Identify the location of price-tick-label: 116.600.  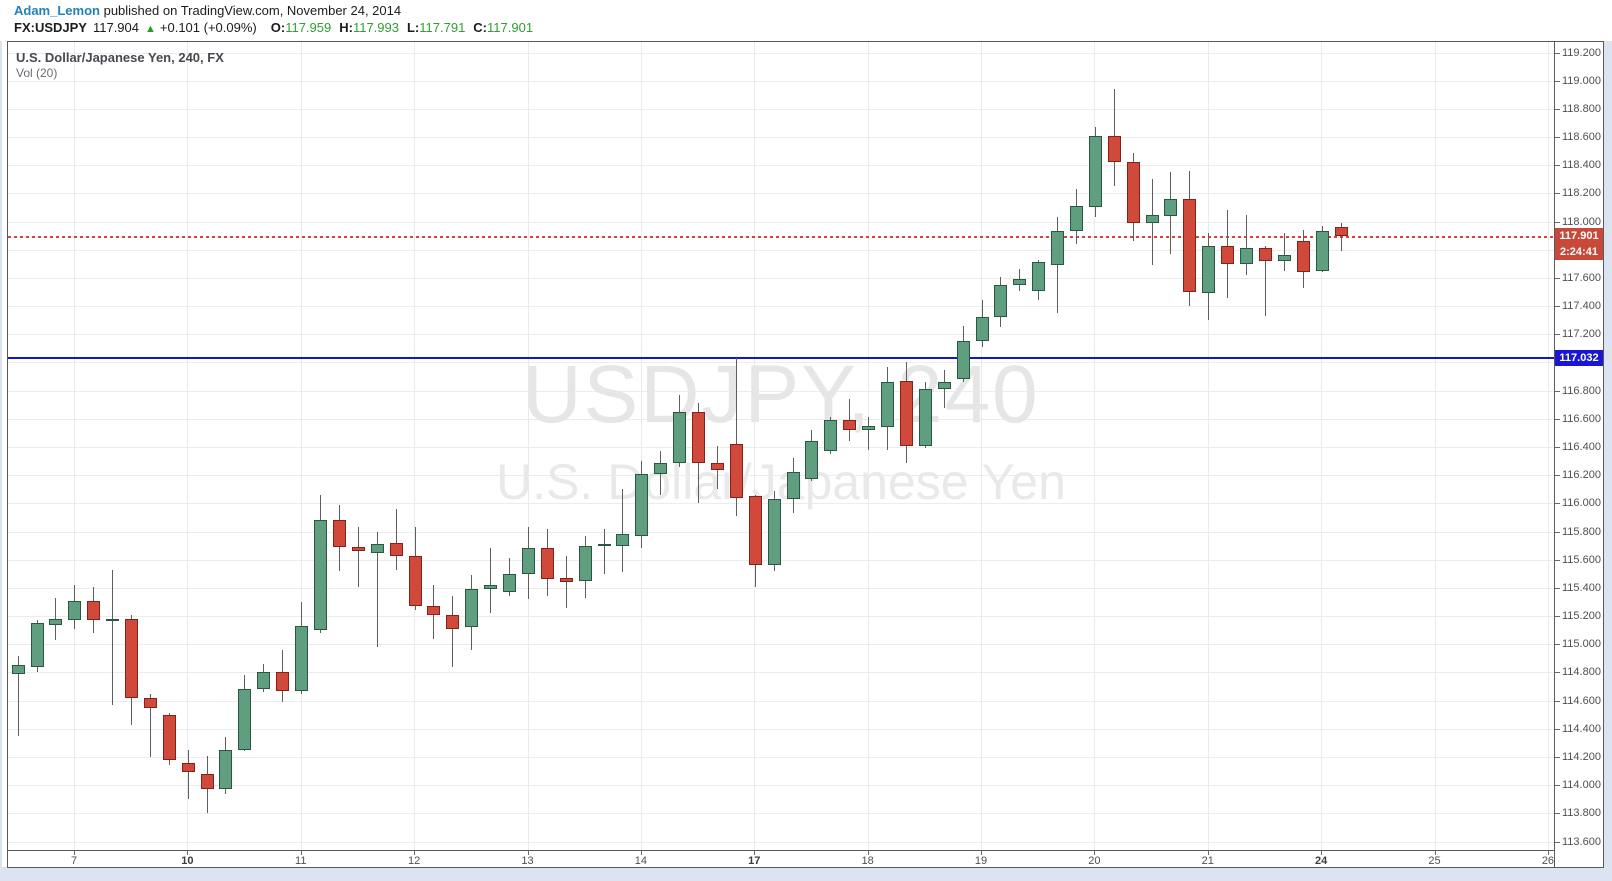
(1581, 418).